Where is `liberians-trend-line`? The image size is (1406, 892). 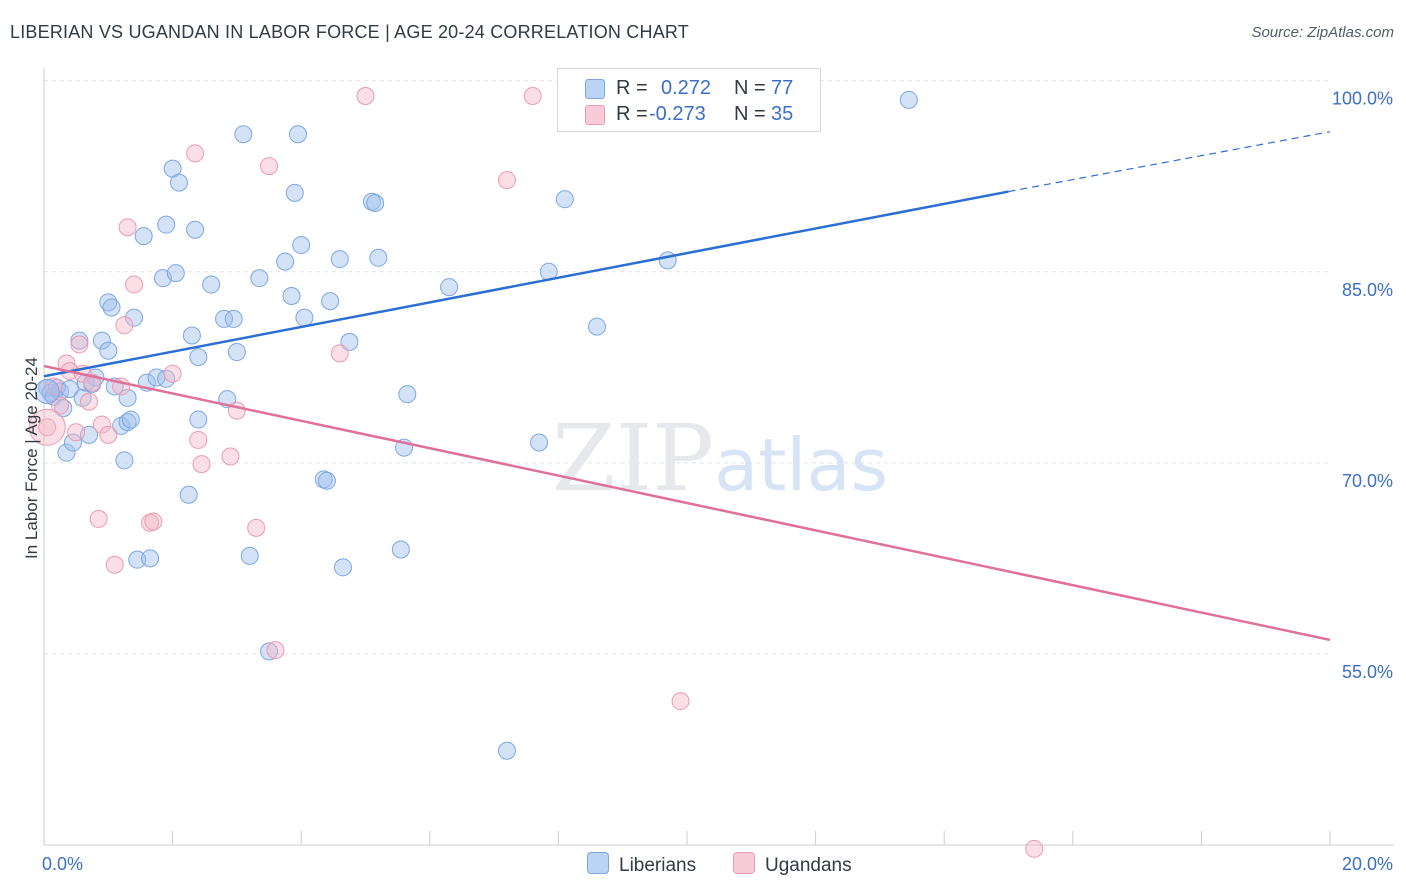
liberians-trend-line is located at coordinates (526, 284).